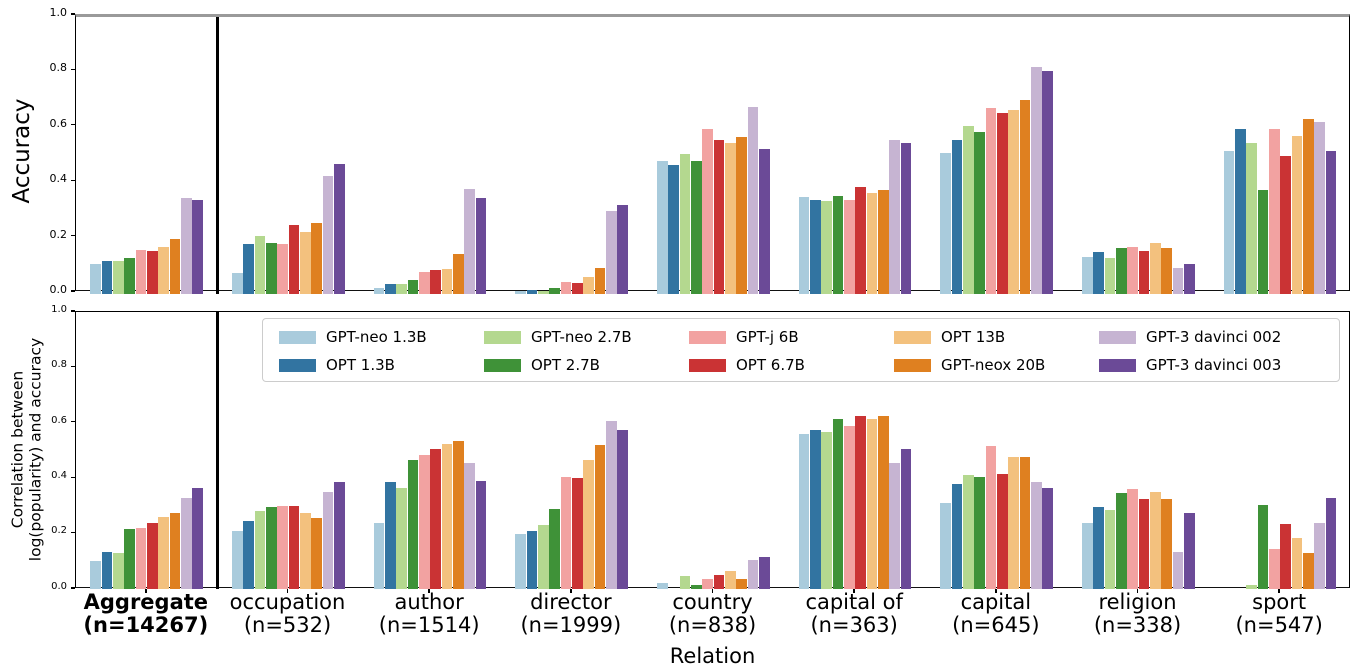 The image size is (1359, 672). What do you see at coordinates (59, 475) in the screenshot?
I see `y-tick-label: 0.4` at bounding box center [59, 475].